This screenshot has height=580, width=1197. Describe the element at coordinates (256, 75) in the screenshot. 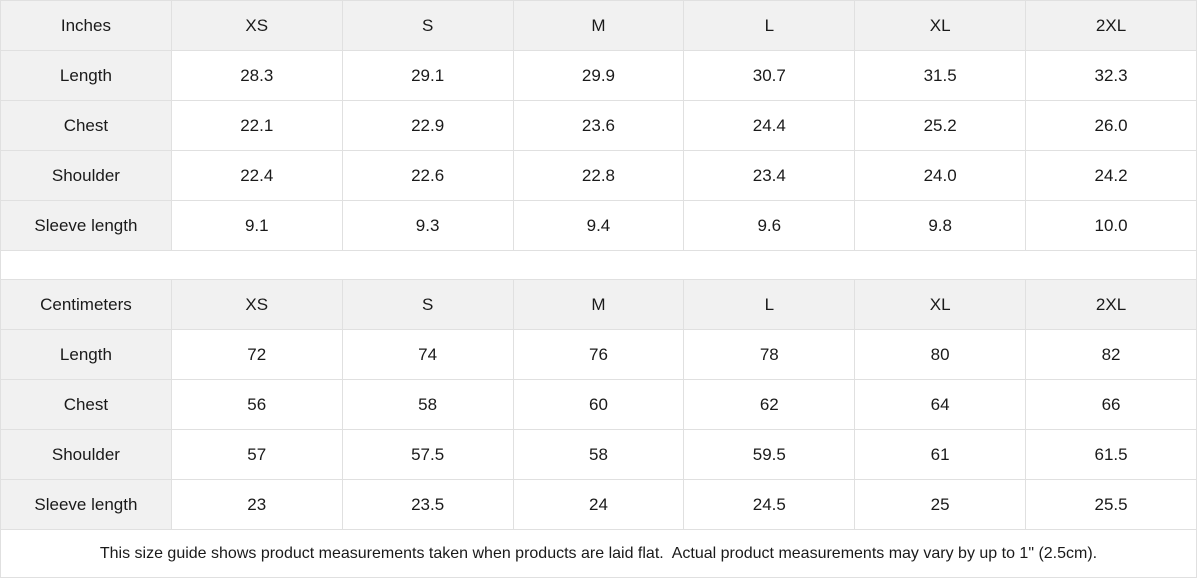

I see `data-cell: 28.3` at that location.